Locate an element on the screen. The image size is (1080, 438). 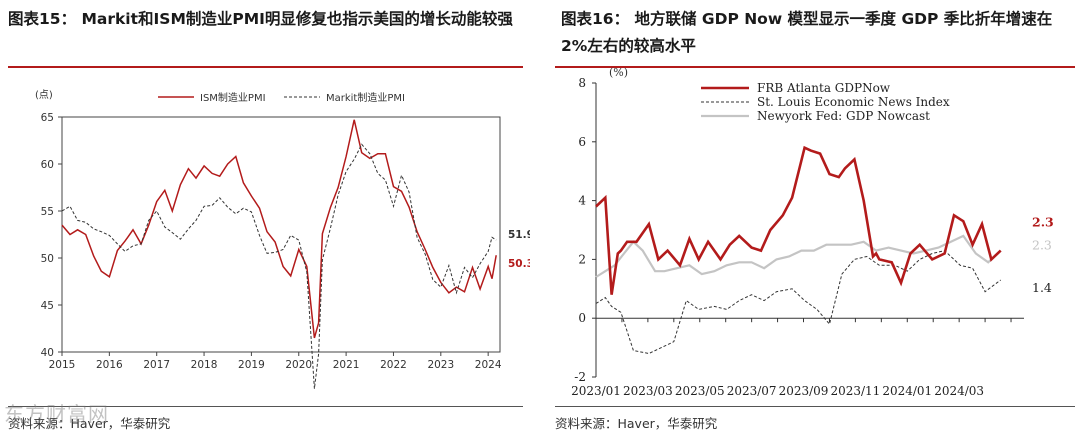
x-tick-label: 2023/09 is located at coordinates (804, 391).